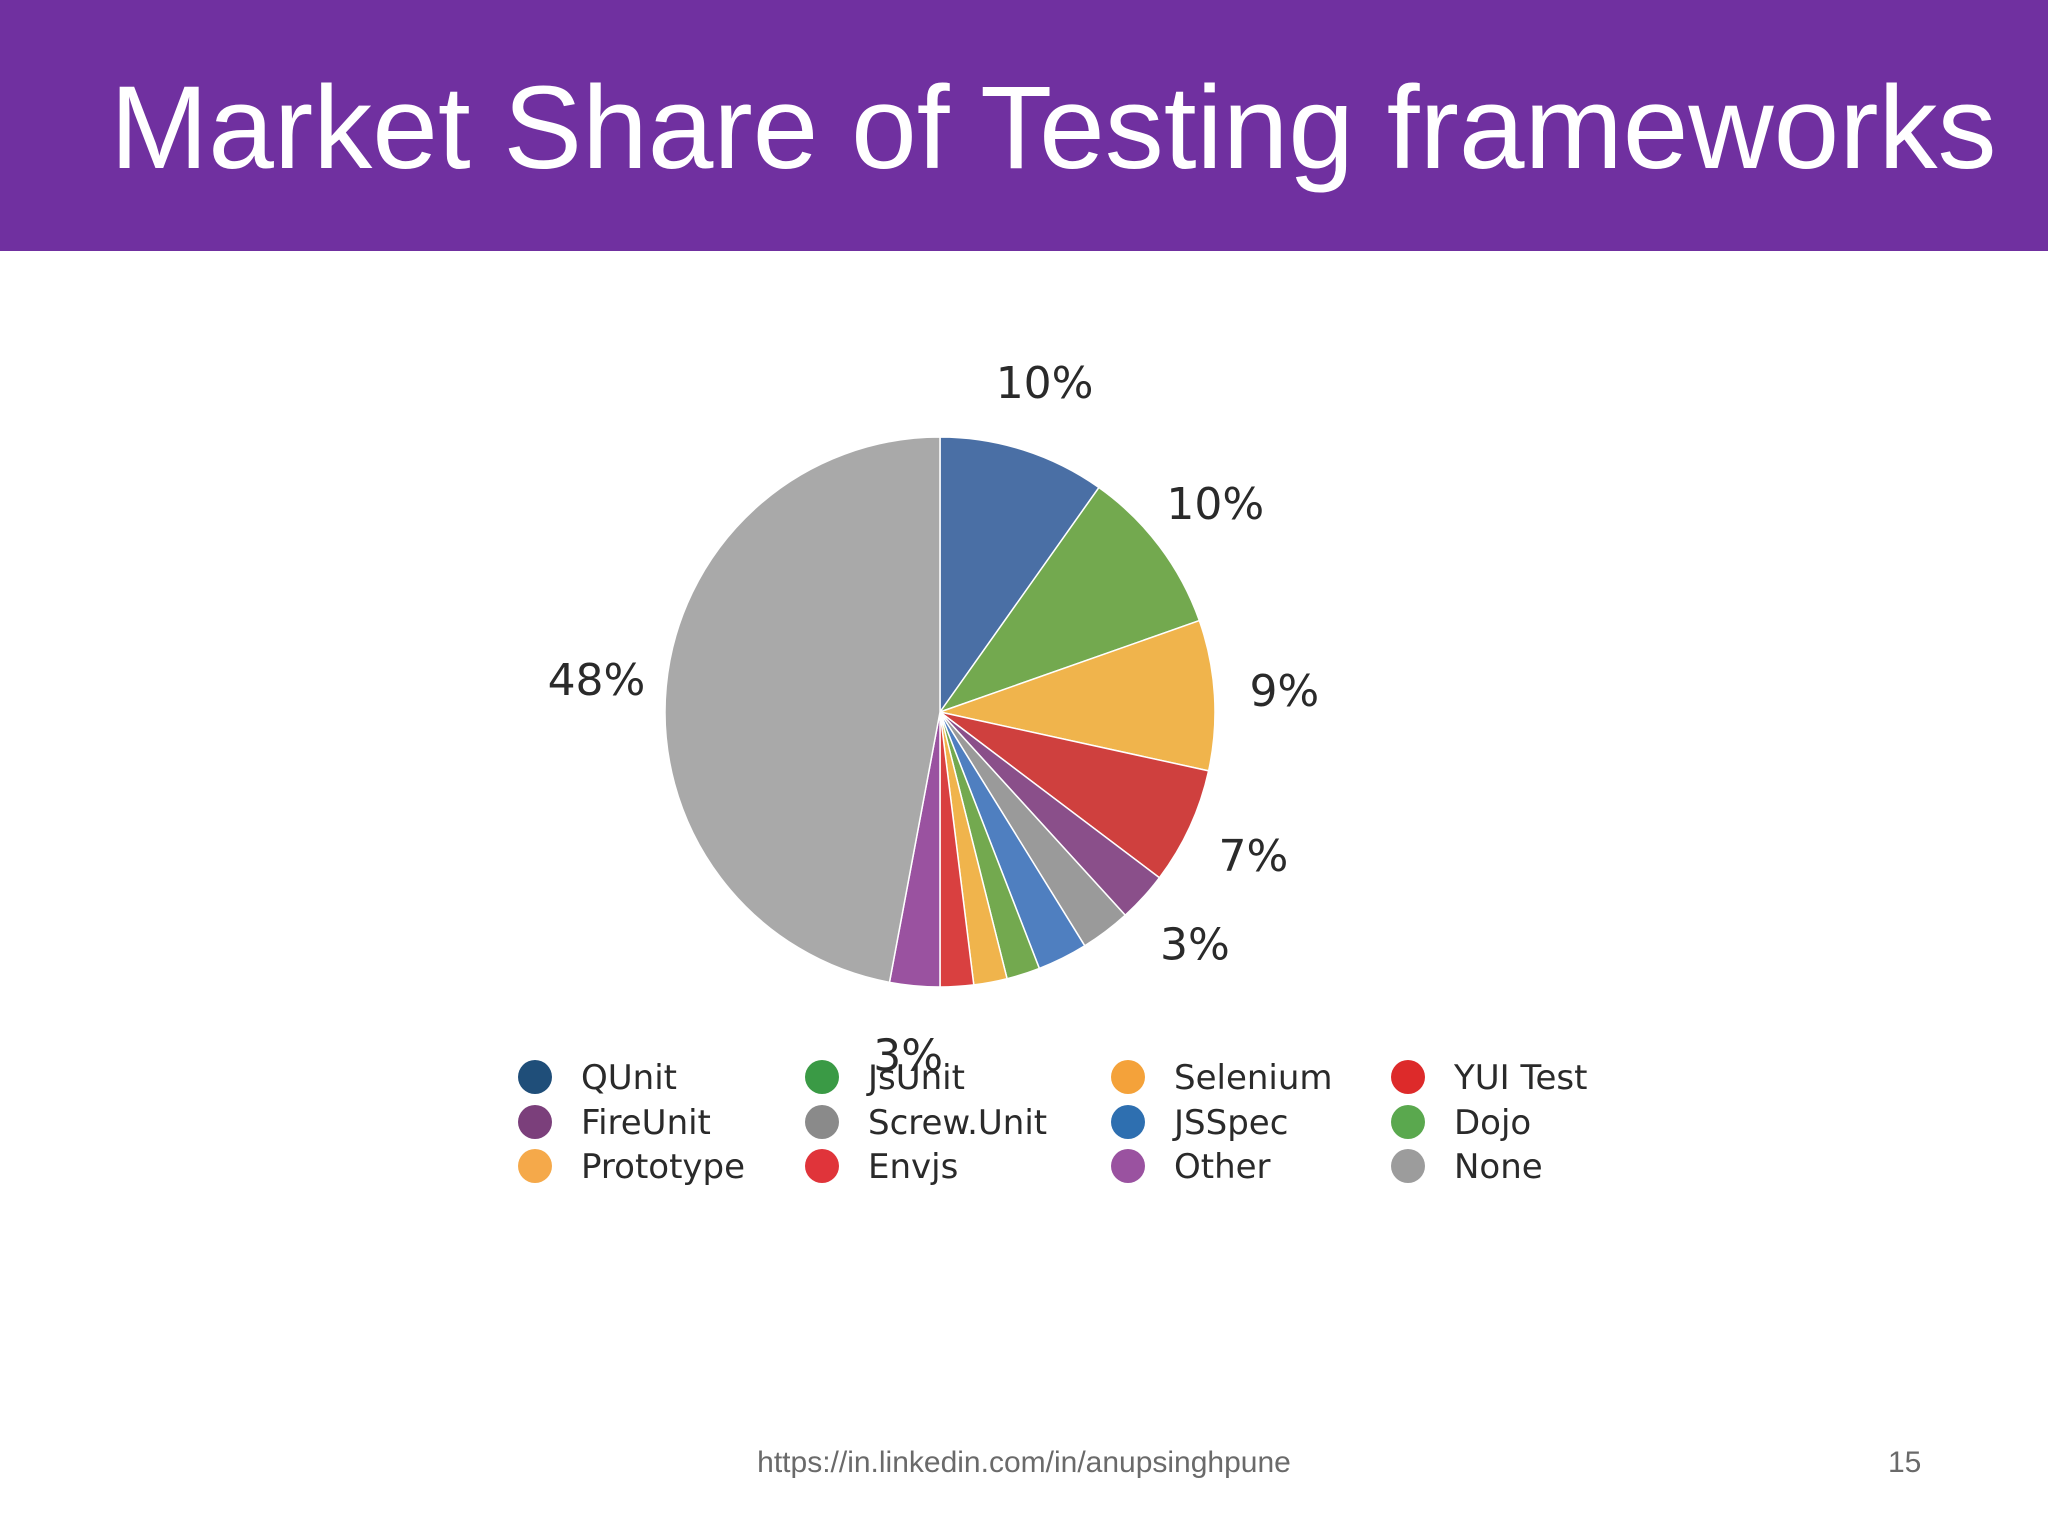  Describe the element at coordinates (1019, 575) in the screenshot. I see `pie-slice-qunit` at that location.